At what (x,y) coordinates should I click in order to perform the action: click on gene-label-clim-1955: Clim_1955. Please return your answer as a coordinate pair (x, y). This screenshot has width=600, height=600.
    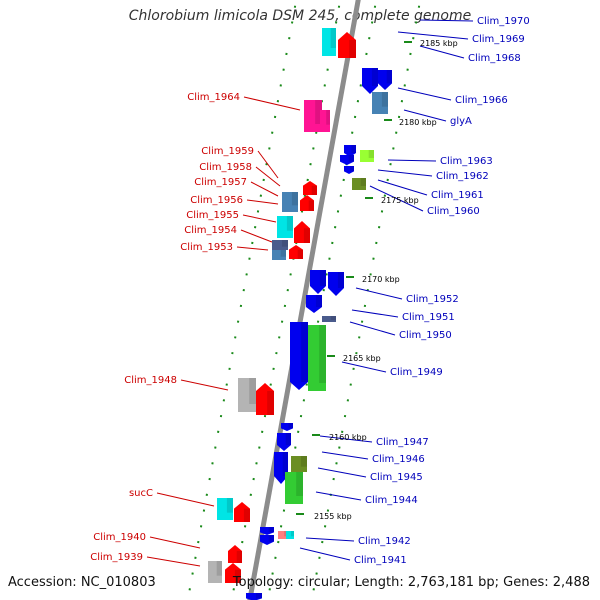
    Looking at the image, I should click on (212, 215).